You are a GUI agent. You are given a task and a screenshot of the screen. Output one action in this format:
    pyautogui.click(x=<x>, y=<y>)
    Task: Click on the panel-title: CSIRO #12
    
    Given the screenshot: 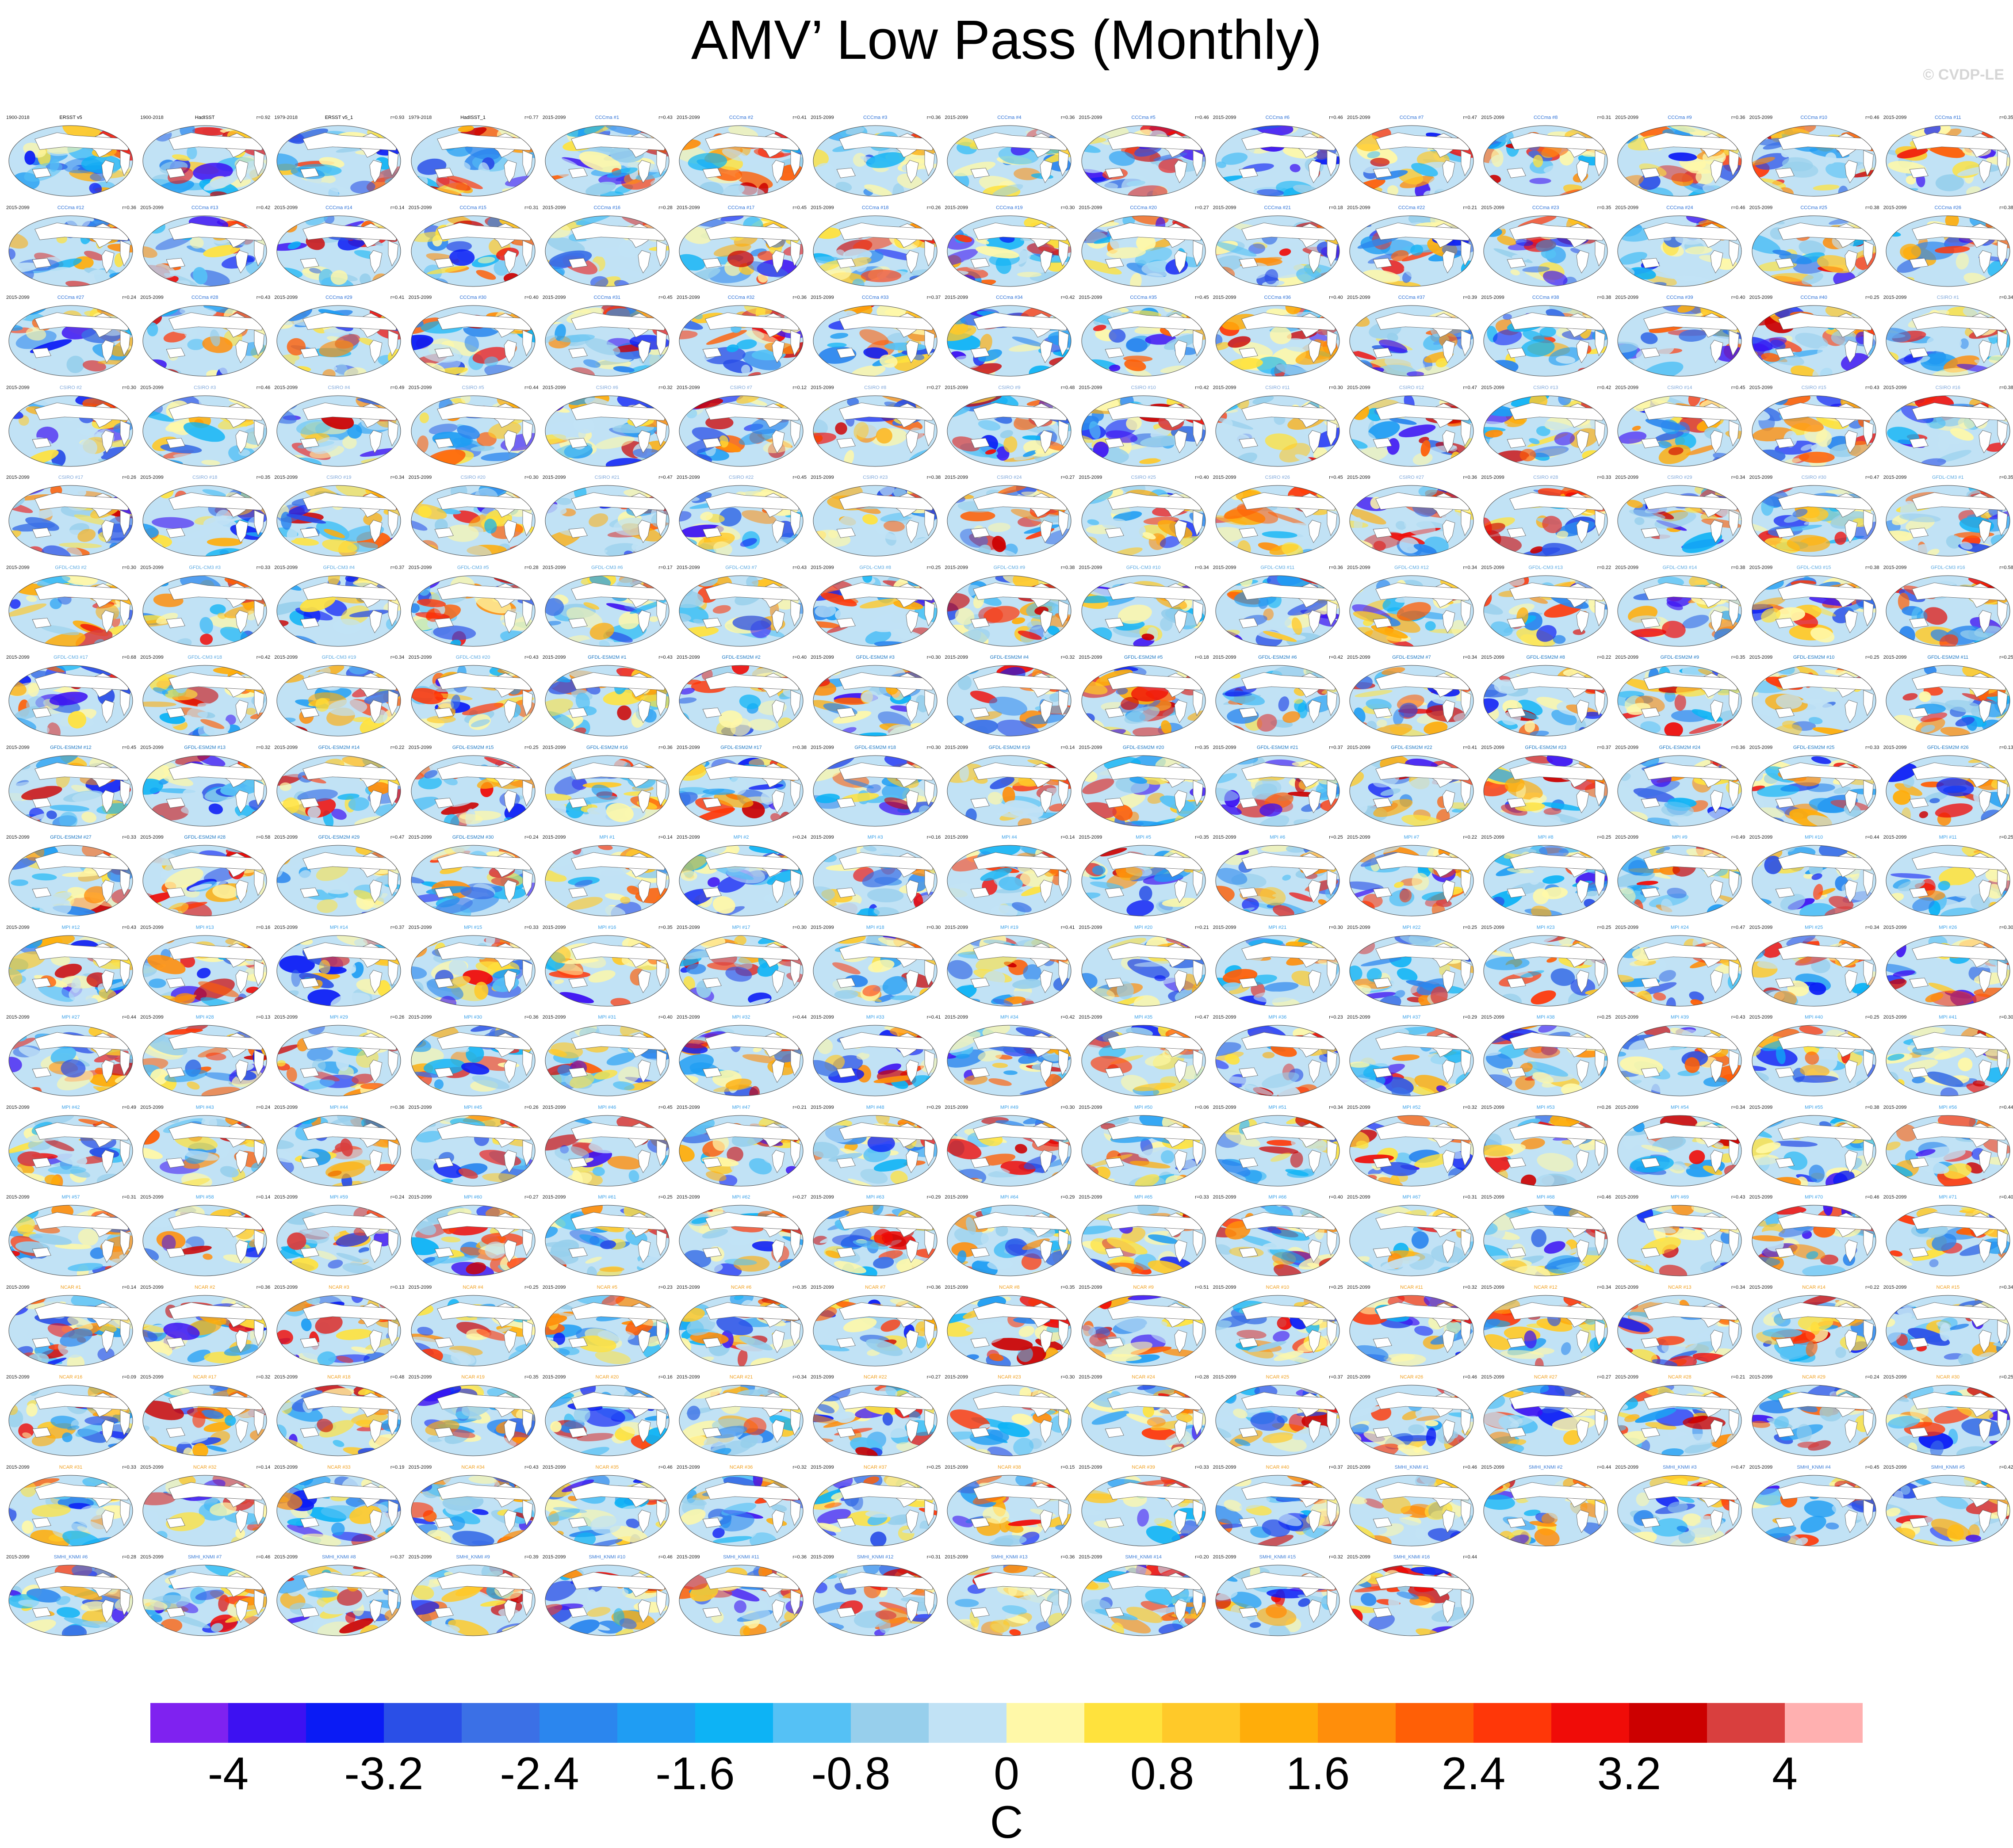 What is the action you would take?
    pyautogui.click(x=1411, y=387)
    